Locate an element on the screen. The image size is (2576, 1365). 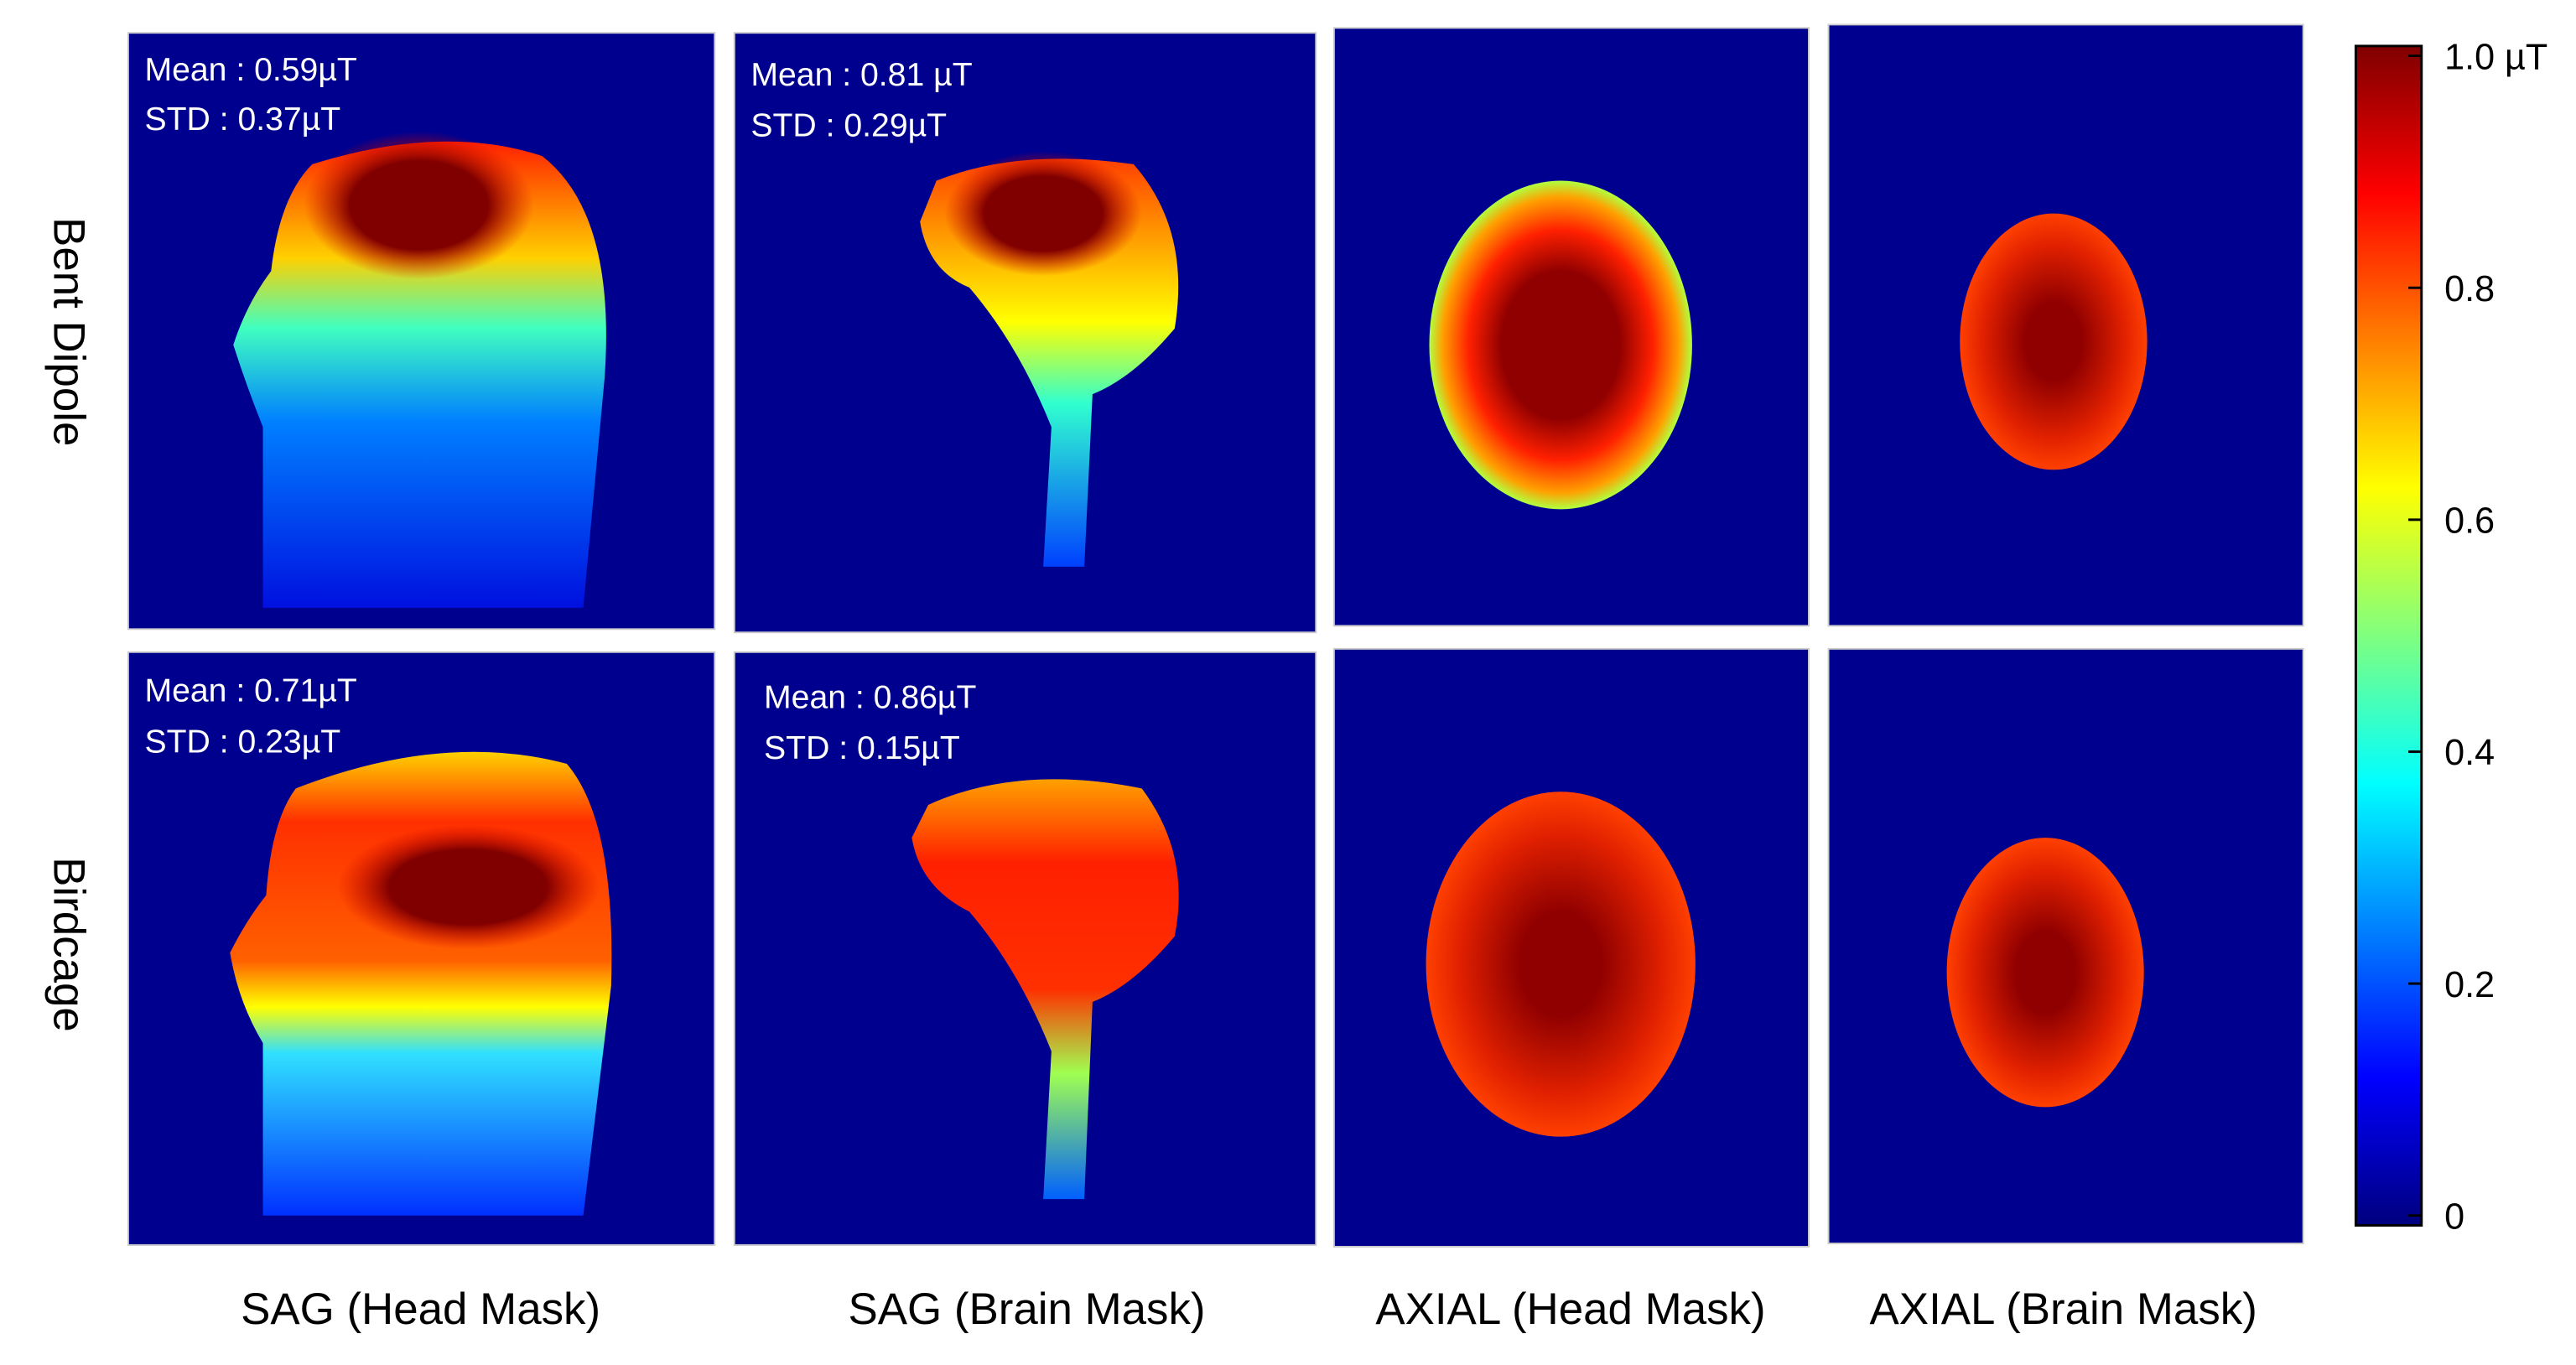
colorbar is located at coordinates (2388, 635).